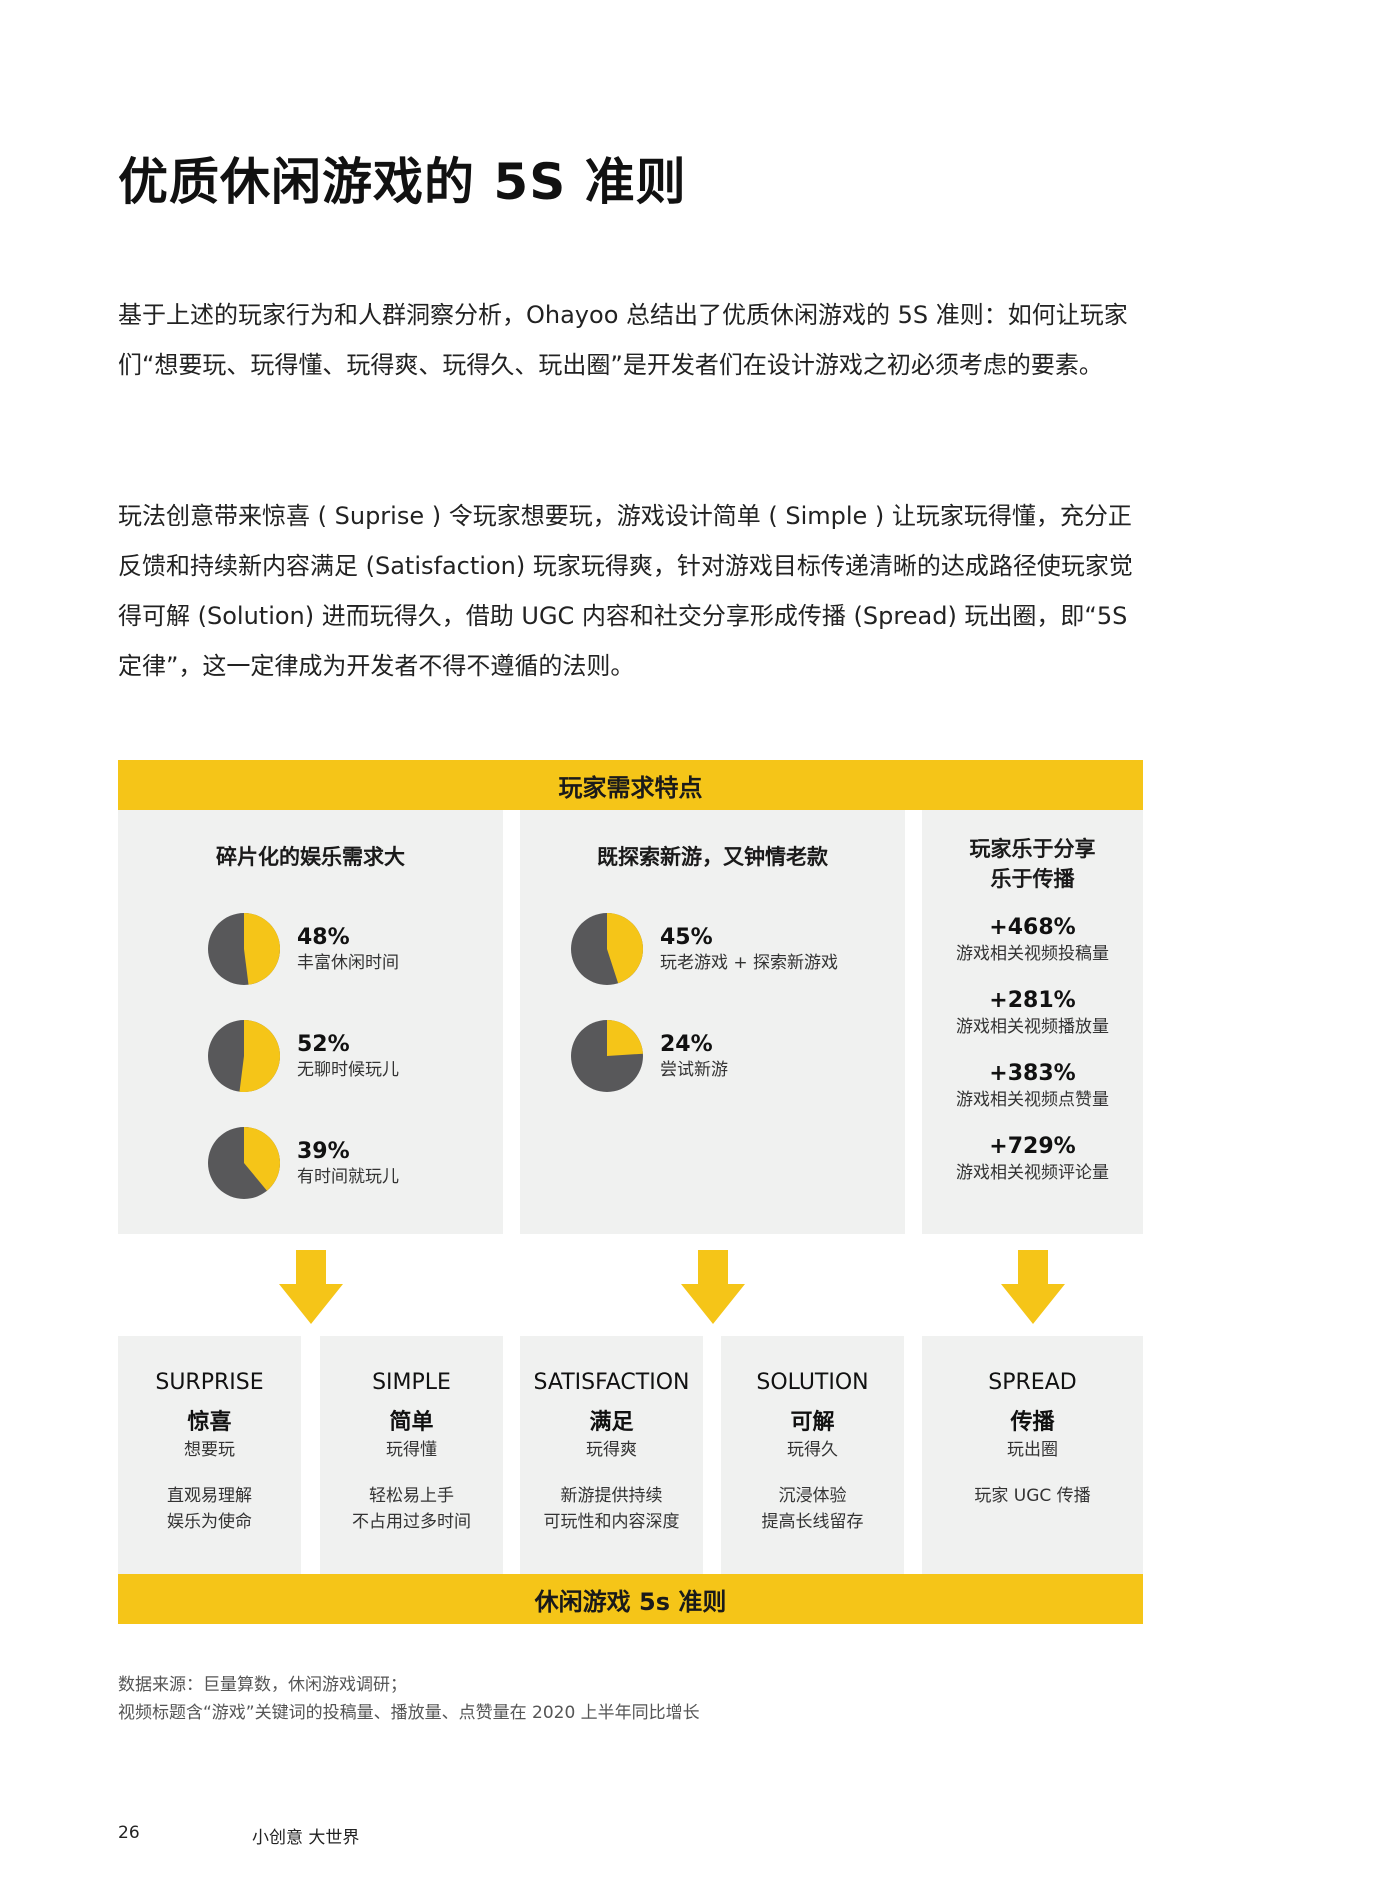  Describe the element at coordinates (411, 1450) in the screenshot. I see `card-subtitle: 玩得懂` at that location.